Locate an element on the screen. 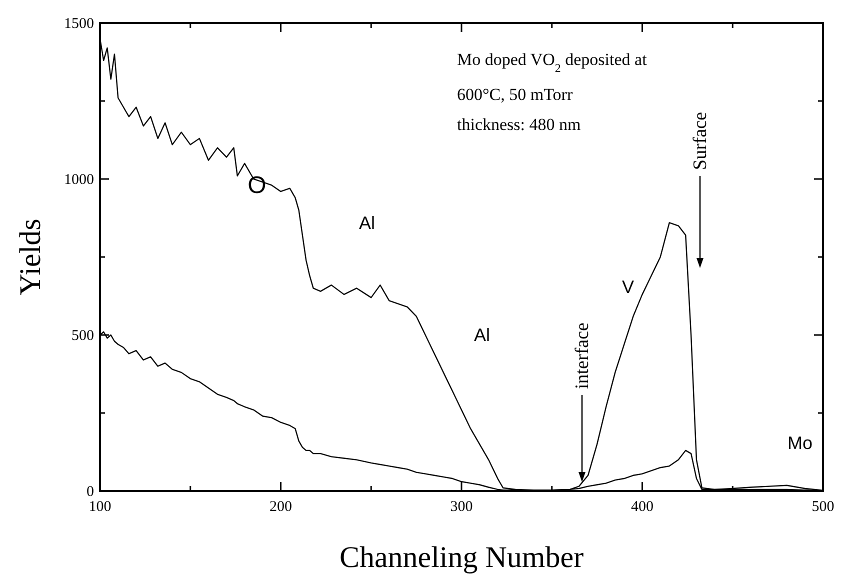  annotation: O is located at coordinates (257, 185).